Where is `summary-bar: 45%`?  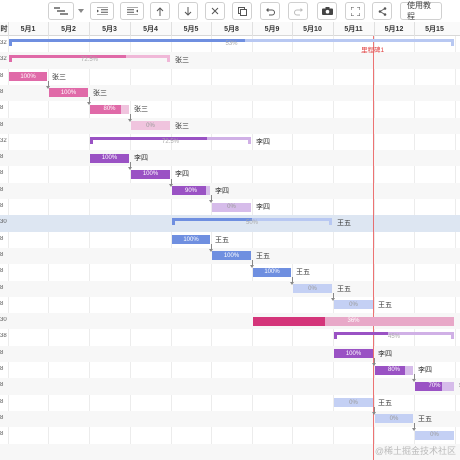
summary-bar: 45% is located at coordinates (394, 336).